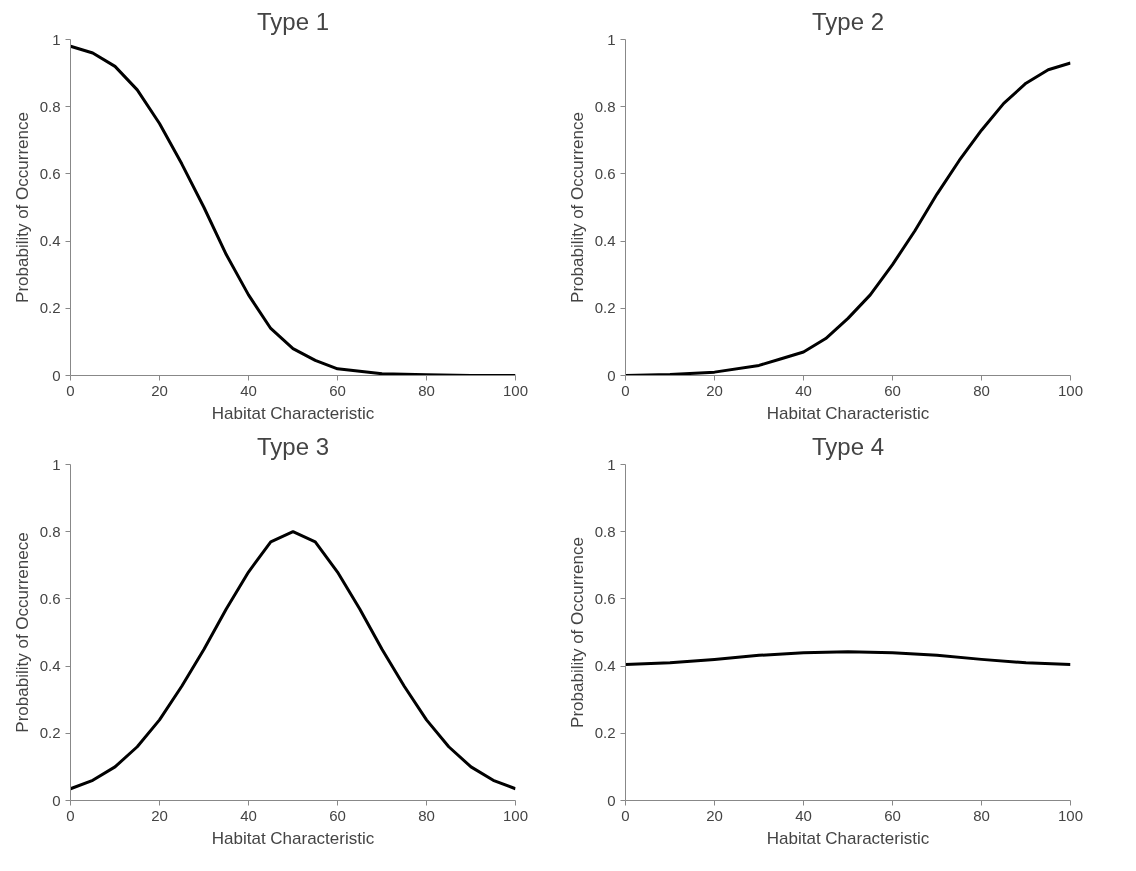 This screenshot has height=871, width=1136. What do you see at coordinates (293, 446) in the screenshot?
I see `chart-title: Type 3` at bounding box center [293, 446].